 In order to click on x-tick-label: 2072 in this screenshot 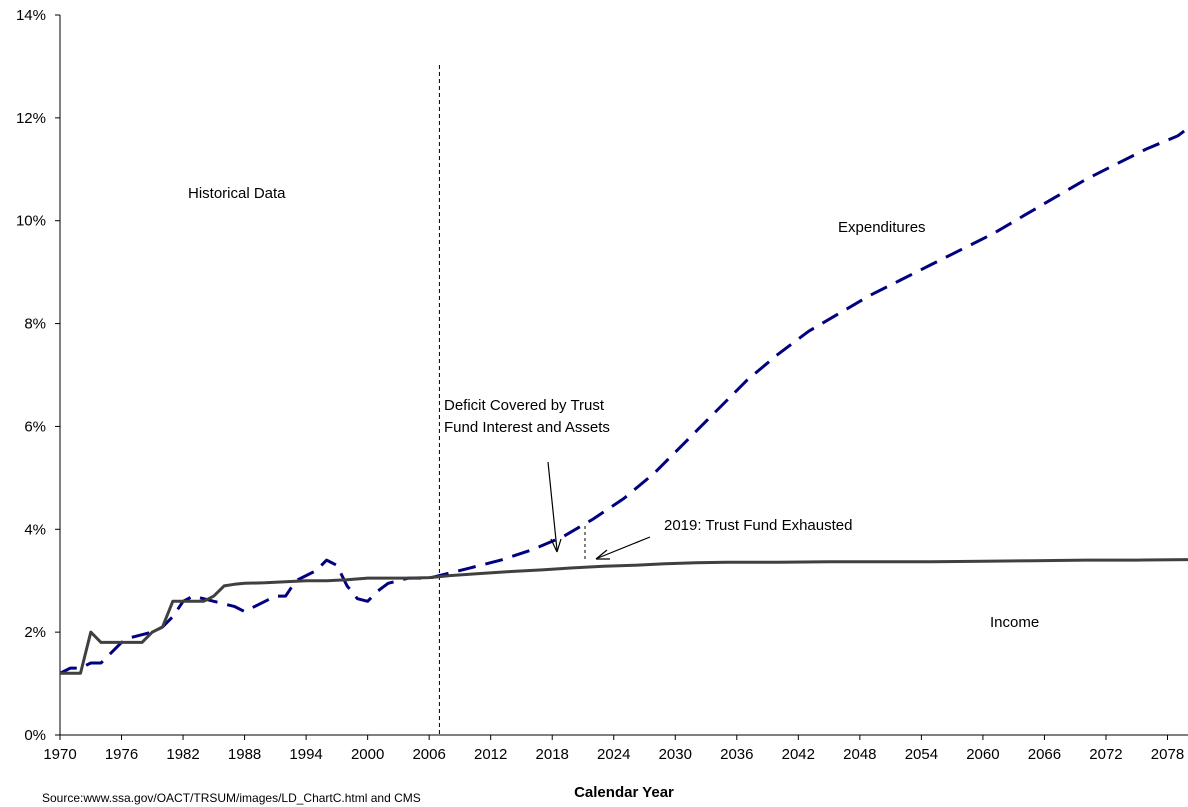, I will do `click(1105, 754)`.